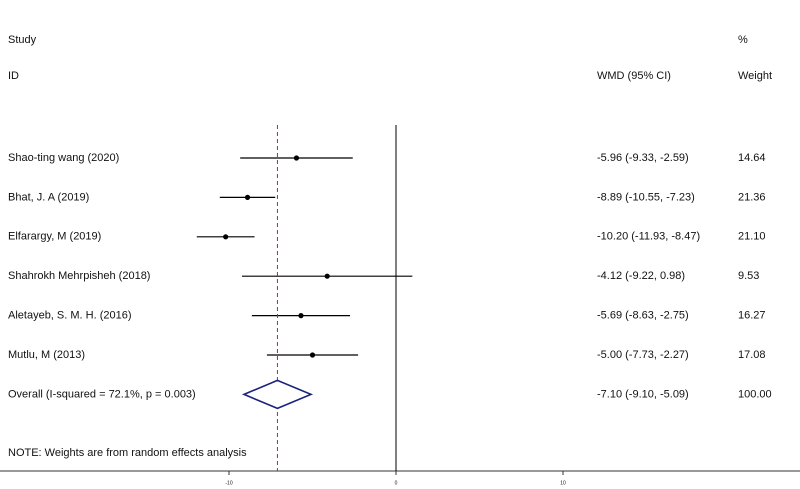  Describe the element at coordinates (63, 158) in the screenshot. I see `study-name: Shao-ting wang (2020)` at that location.